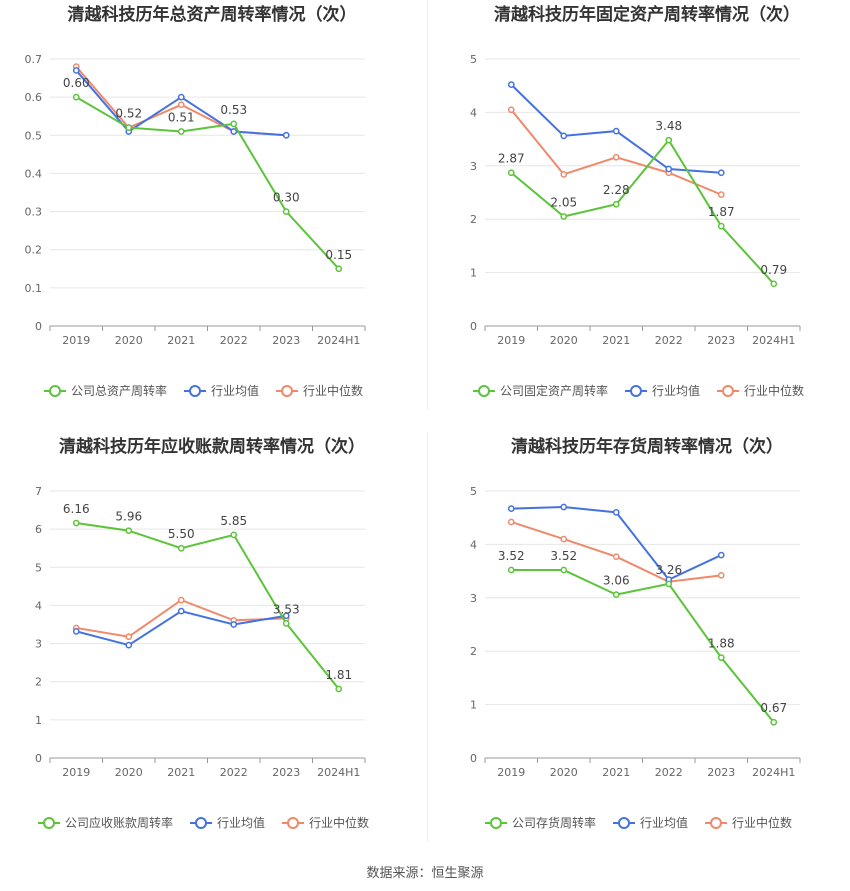 Image resolution: width=850 pixels, height=891 pixels. What do you see at coordinates (212, 14) in the screenshot?
I see `chart-title: 清越科技历年总资产周转率情况（次）` at bounding box center [212, 14].